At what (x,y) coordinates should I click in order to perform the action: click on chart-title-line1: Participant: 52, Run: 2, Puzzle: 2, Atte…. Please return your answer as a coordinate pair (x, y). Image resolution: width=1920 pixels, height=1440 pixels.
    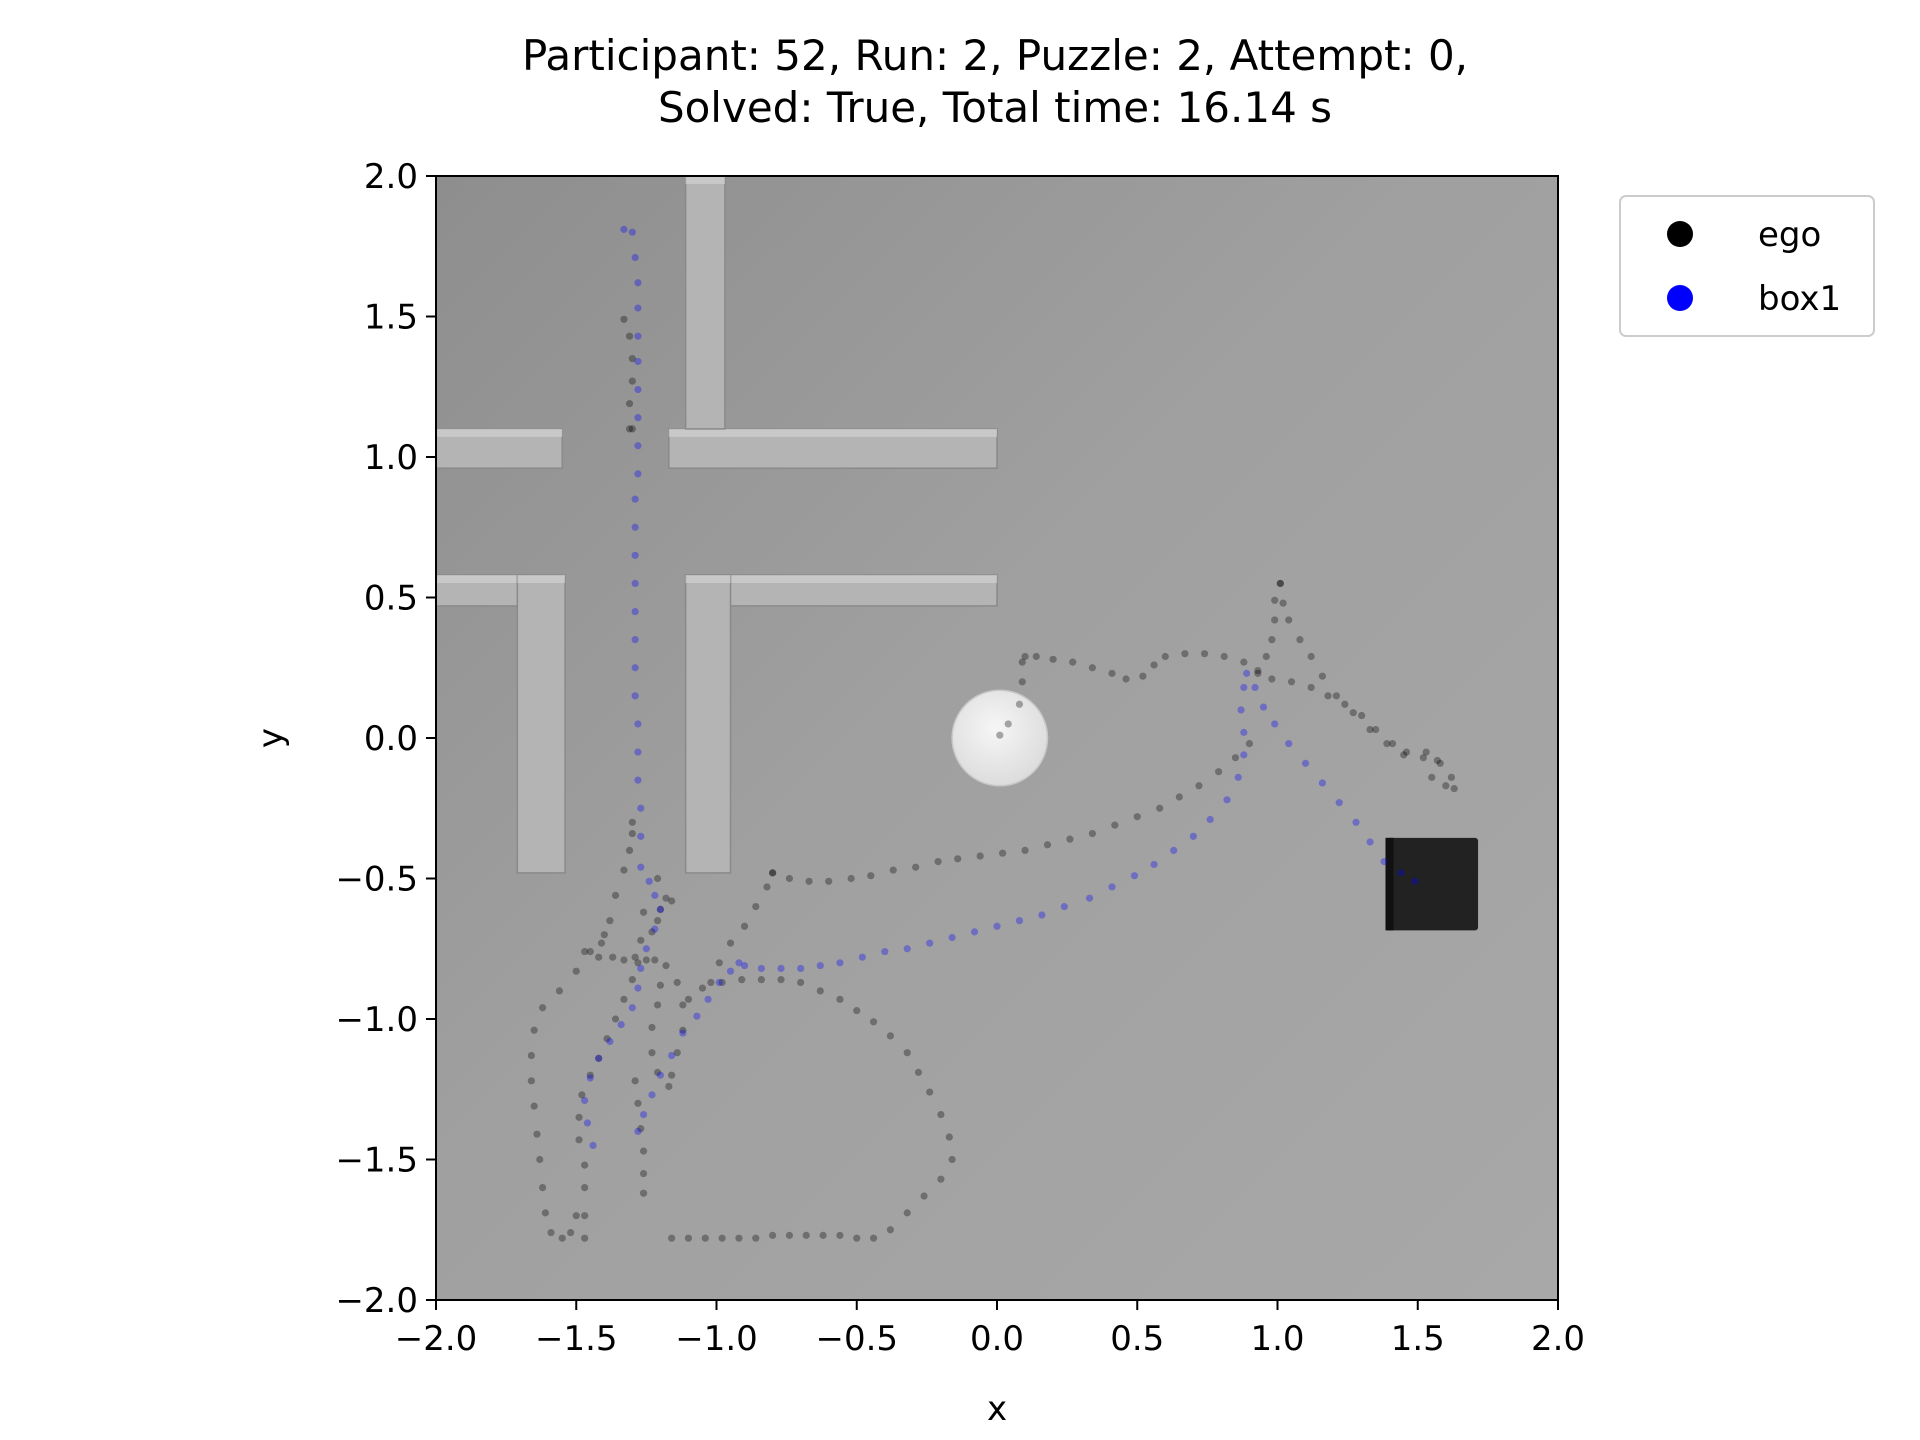
    Looking at the image, I should click on (995, 55).